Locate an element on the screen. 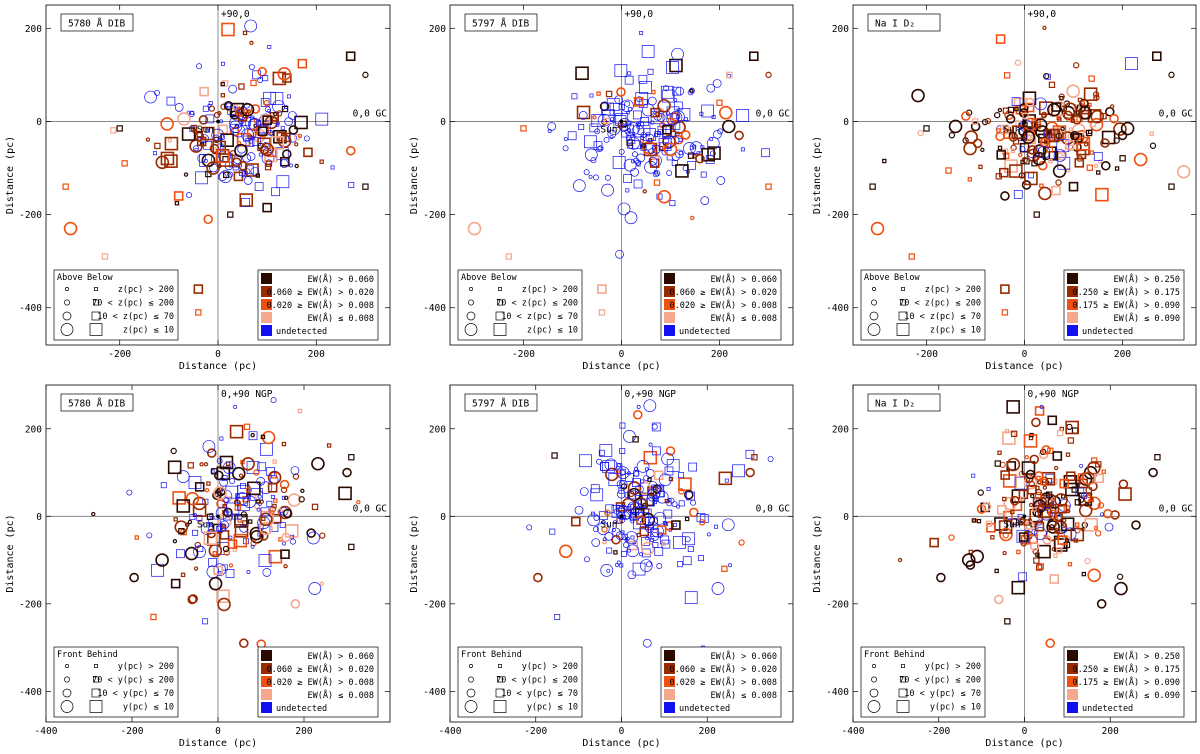  panel-title-box is located at coordinates (904, 402).